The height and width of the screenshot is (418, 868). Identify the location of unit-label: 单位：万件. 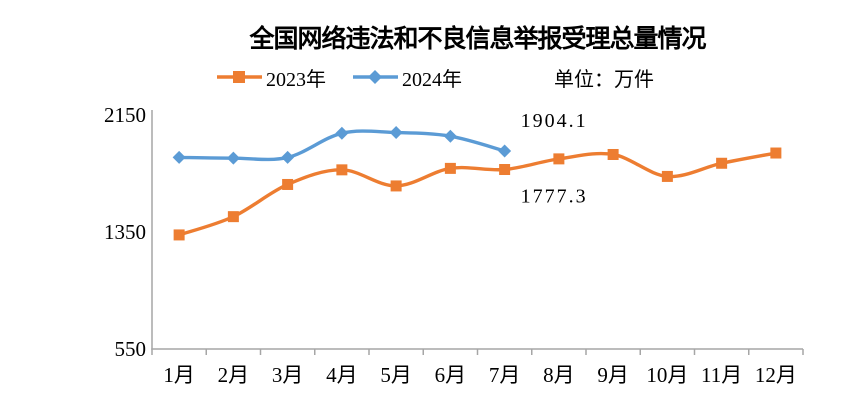
(604, 79).